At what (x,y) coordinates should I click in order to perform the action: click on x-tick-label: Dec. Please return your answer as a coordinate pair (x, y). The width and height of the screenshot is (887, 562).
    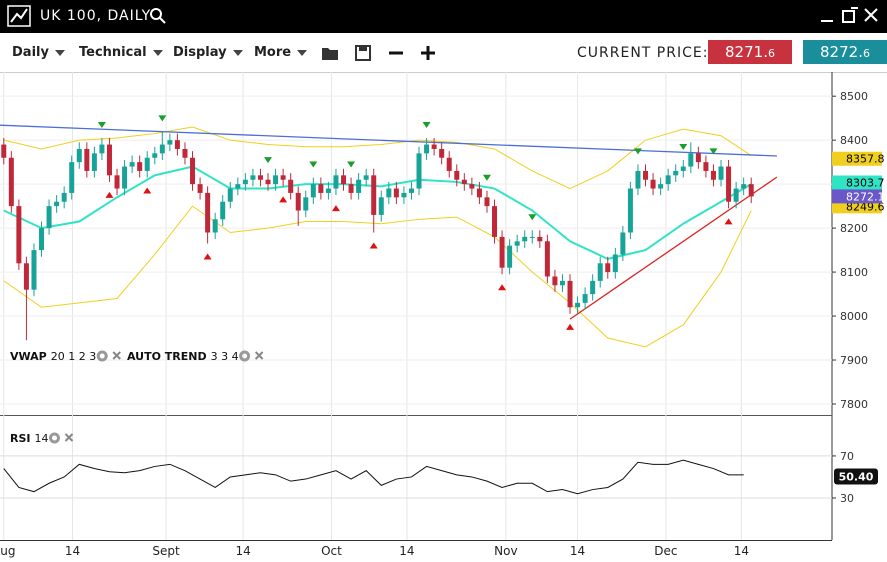
    Looking at the image, I should click on (665, 551).